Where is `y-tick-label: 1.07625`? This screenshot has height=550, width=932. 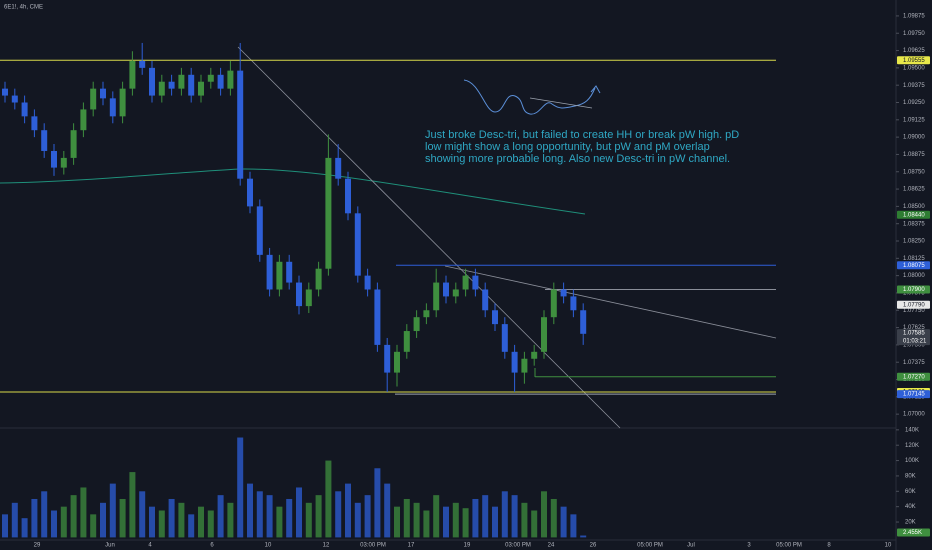
y-tick-label: 1.07625 is located at coordinates (914, 328).